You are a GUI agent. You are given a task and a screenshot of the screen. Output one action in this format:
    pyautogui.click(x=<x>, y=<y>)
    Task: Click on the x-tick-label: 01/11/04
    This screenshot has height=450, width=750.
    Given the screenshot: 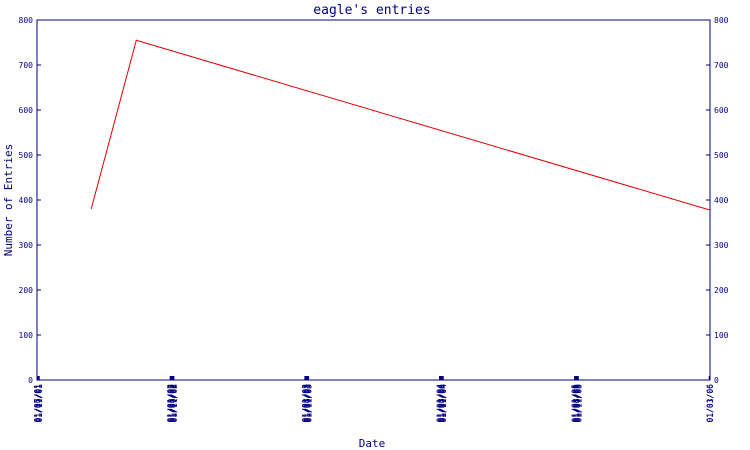 What is the action you would take?
    pyautogui.click(x=443, y=403)
    